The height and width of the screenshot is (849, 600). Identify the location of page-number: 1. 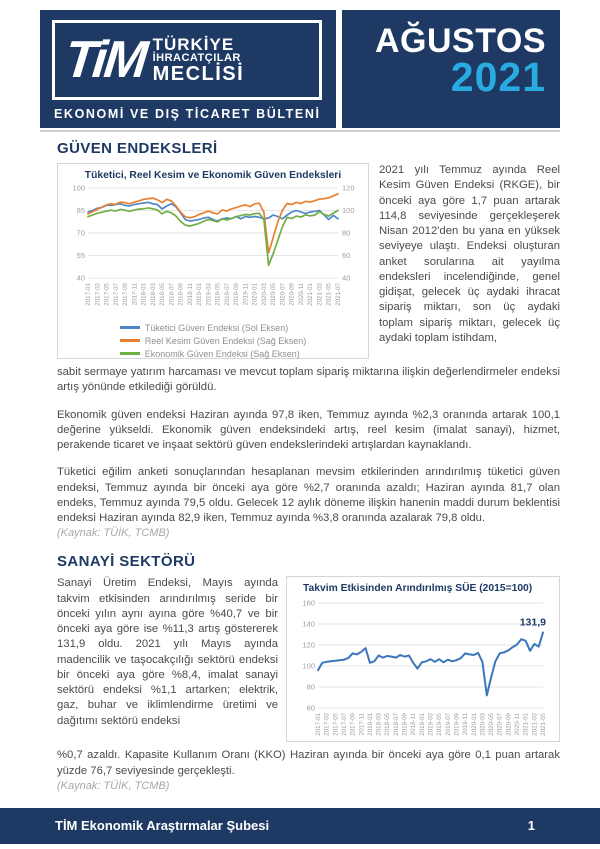
(531, 825).